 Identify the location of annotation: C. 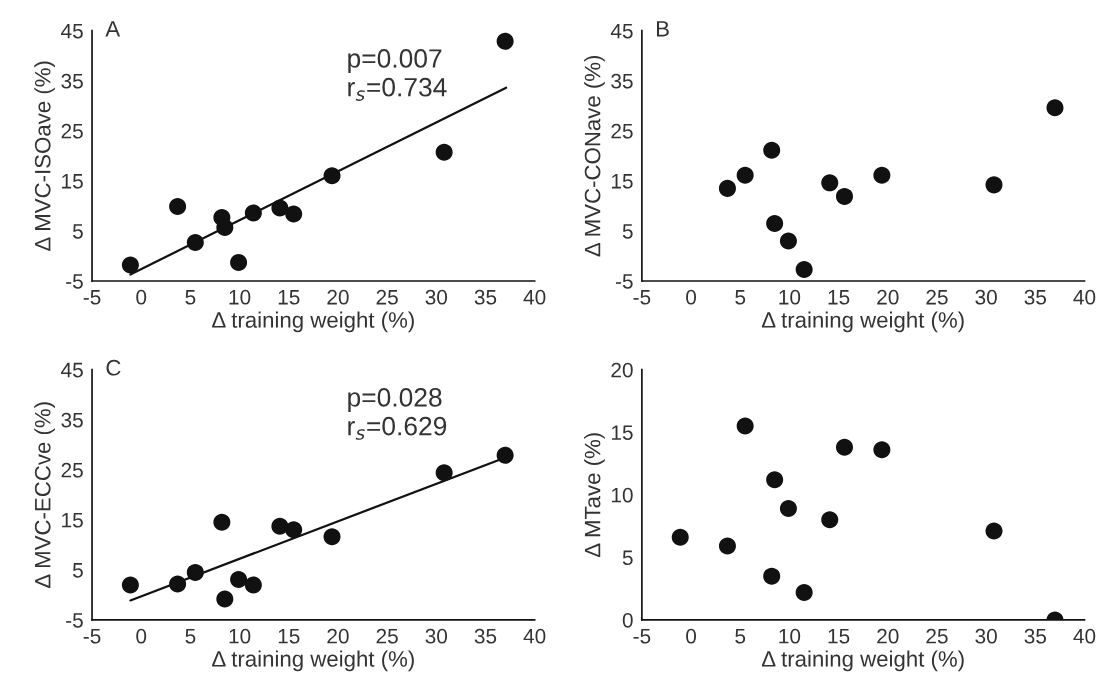
(113, 367).